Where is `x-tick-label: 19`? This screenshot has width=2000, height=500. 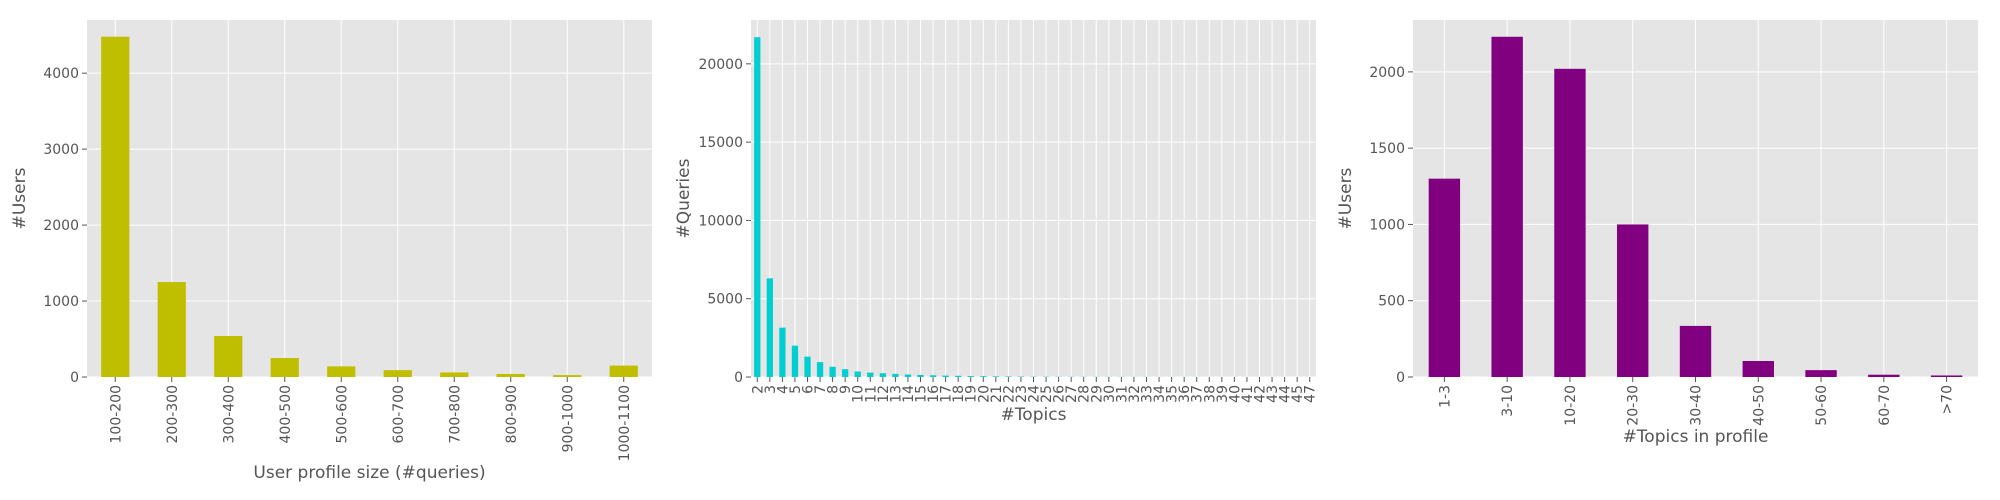 x-tick-label: 19 is located at coordinates (972, 394).